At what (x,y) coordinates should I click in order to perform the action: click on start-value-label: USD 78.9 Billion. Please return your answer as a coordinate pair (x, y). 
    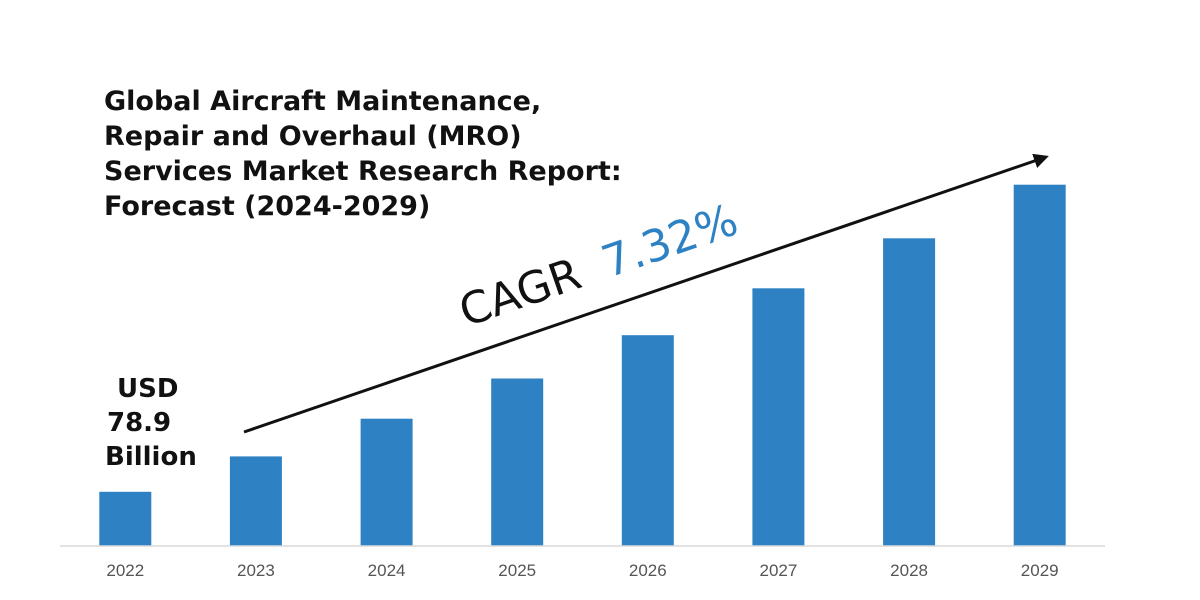
    Looking at the image, I should click on (151, 423).